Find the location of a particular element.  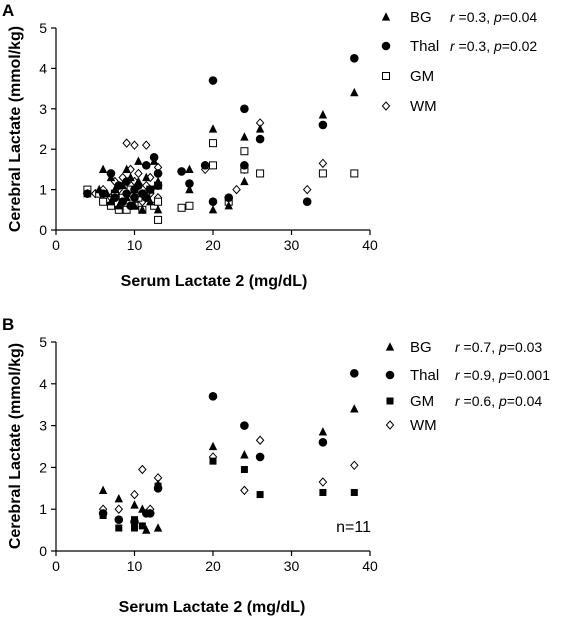

legend-stat-bg: r =0.3, p=0.04 is located at coordinates (493, 17).